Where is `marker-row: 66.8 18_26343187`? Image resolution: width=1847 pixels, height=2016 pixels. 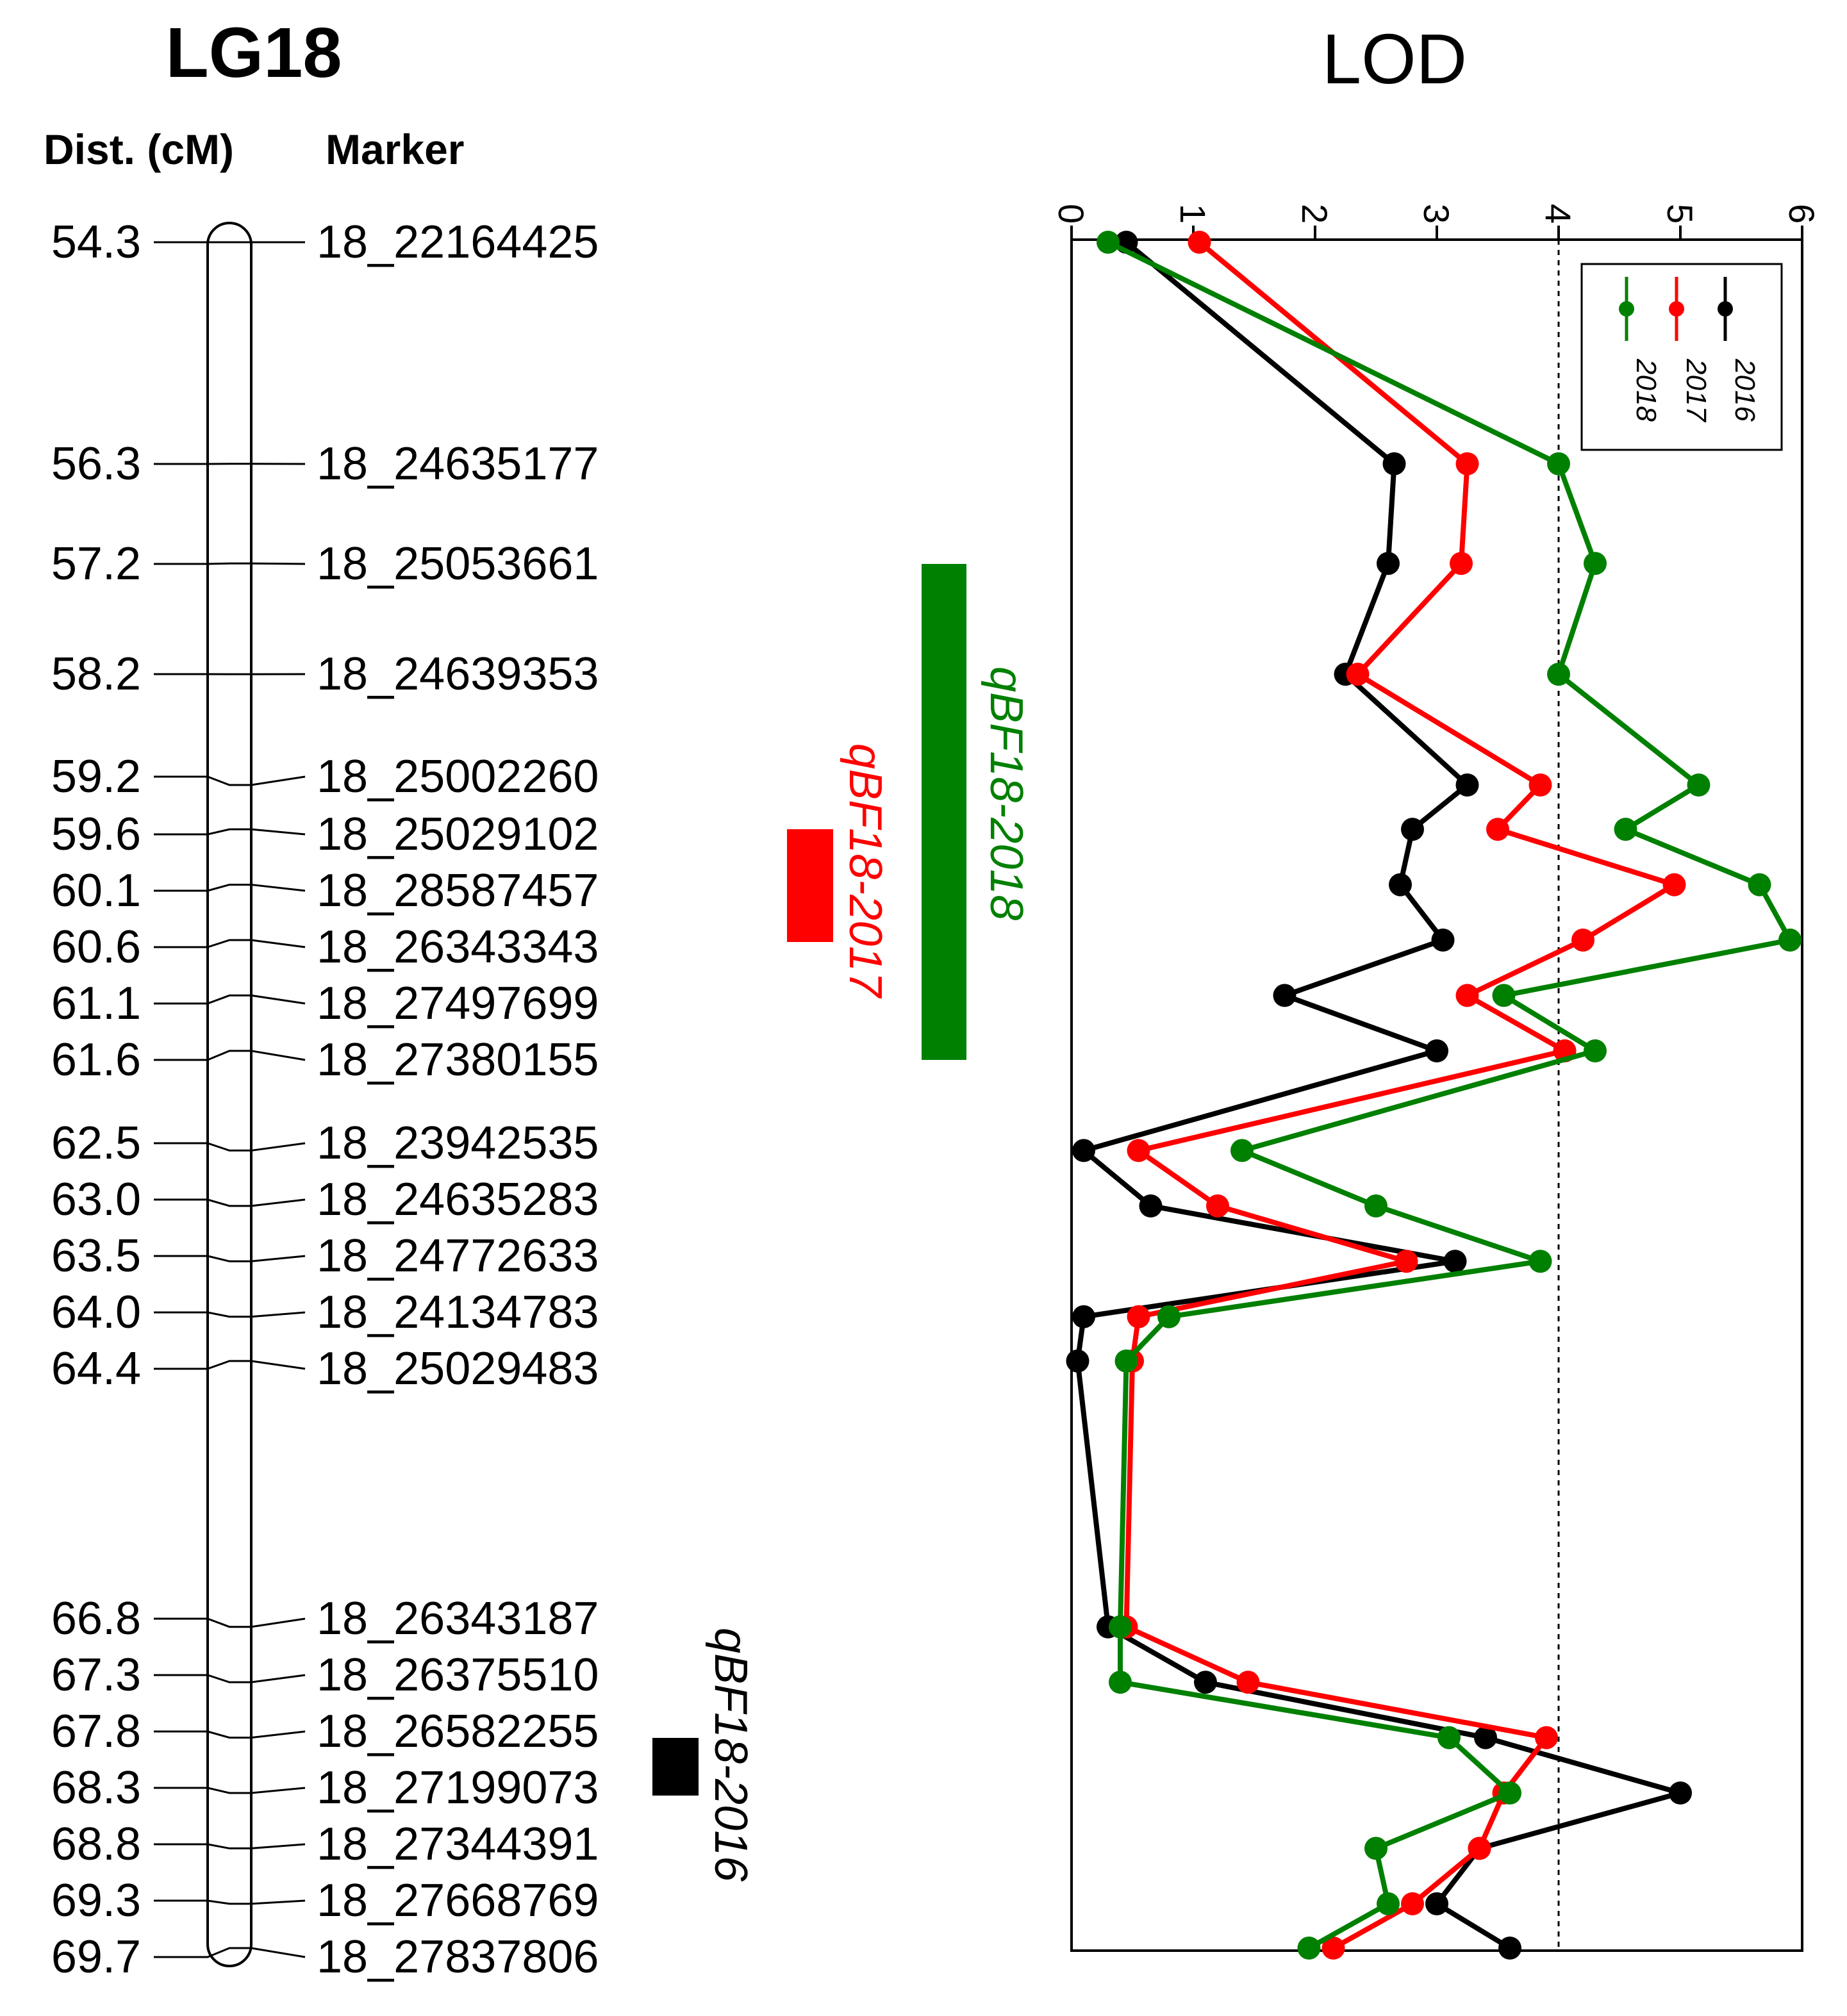 marker-row: 66.8 18_26343187 is located at coordinates (325, 1618).